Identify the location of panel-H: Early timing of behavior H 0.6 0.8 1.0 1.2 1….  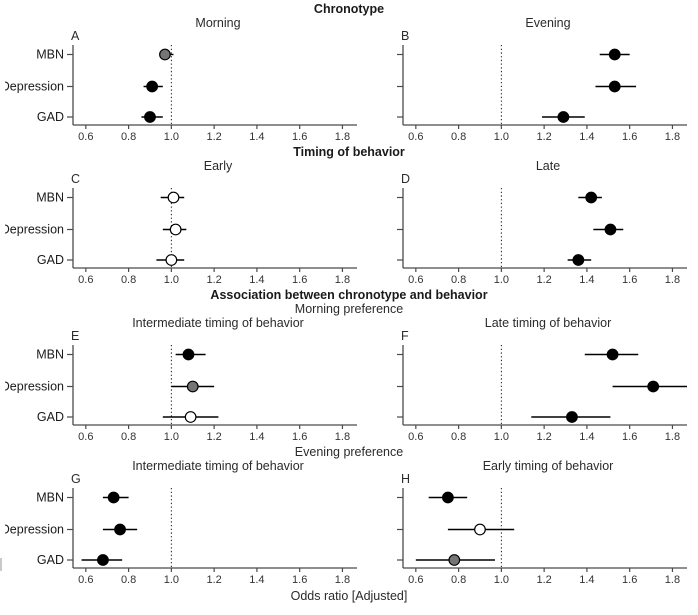
(543, 521).